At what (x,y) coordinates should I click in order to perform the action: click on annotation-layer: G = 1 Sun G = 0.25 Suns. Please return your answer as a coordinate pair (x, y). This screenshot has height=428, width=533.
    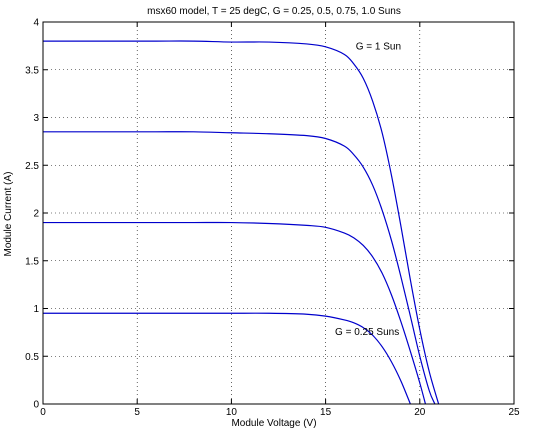
    Looking at the image, I should click on (368, 190).